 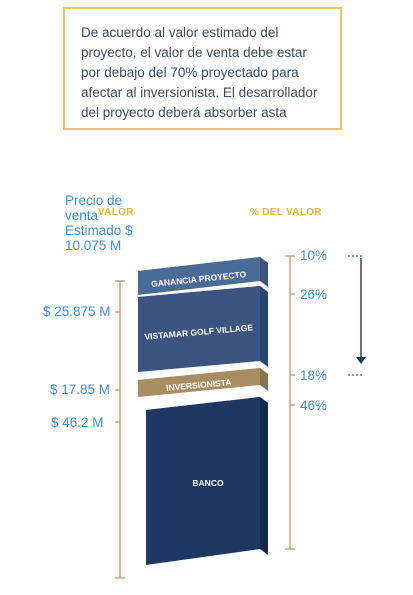 I want to click on segment-label-banco: BANCO, so click(x=208, y=483).